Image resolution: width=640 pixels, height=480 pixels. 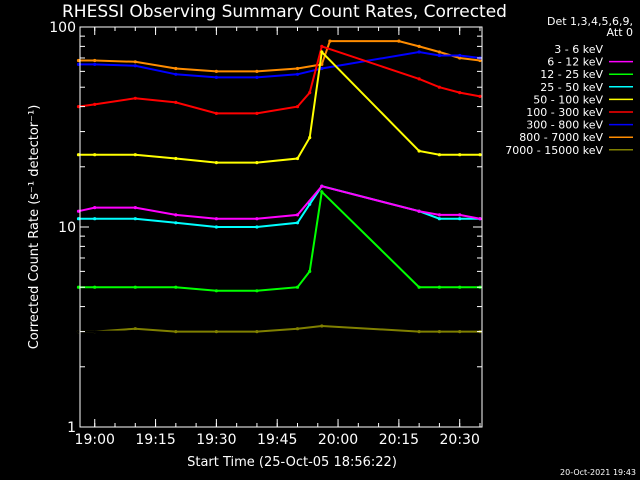 What do you see at coordinates (216, 440) in the screenshot?
I see `x-tick-label: 19:30` at bounding box center [216, 440].